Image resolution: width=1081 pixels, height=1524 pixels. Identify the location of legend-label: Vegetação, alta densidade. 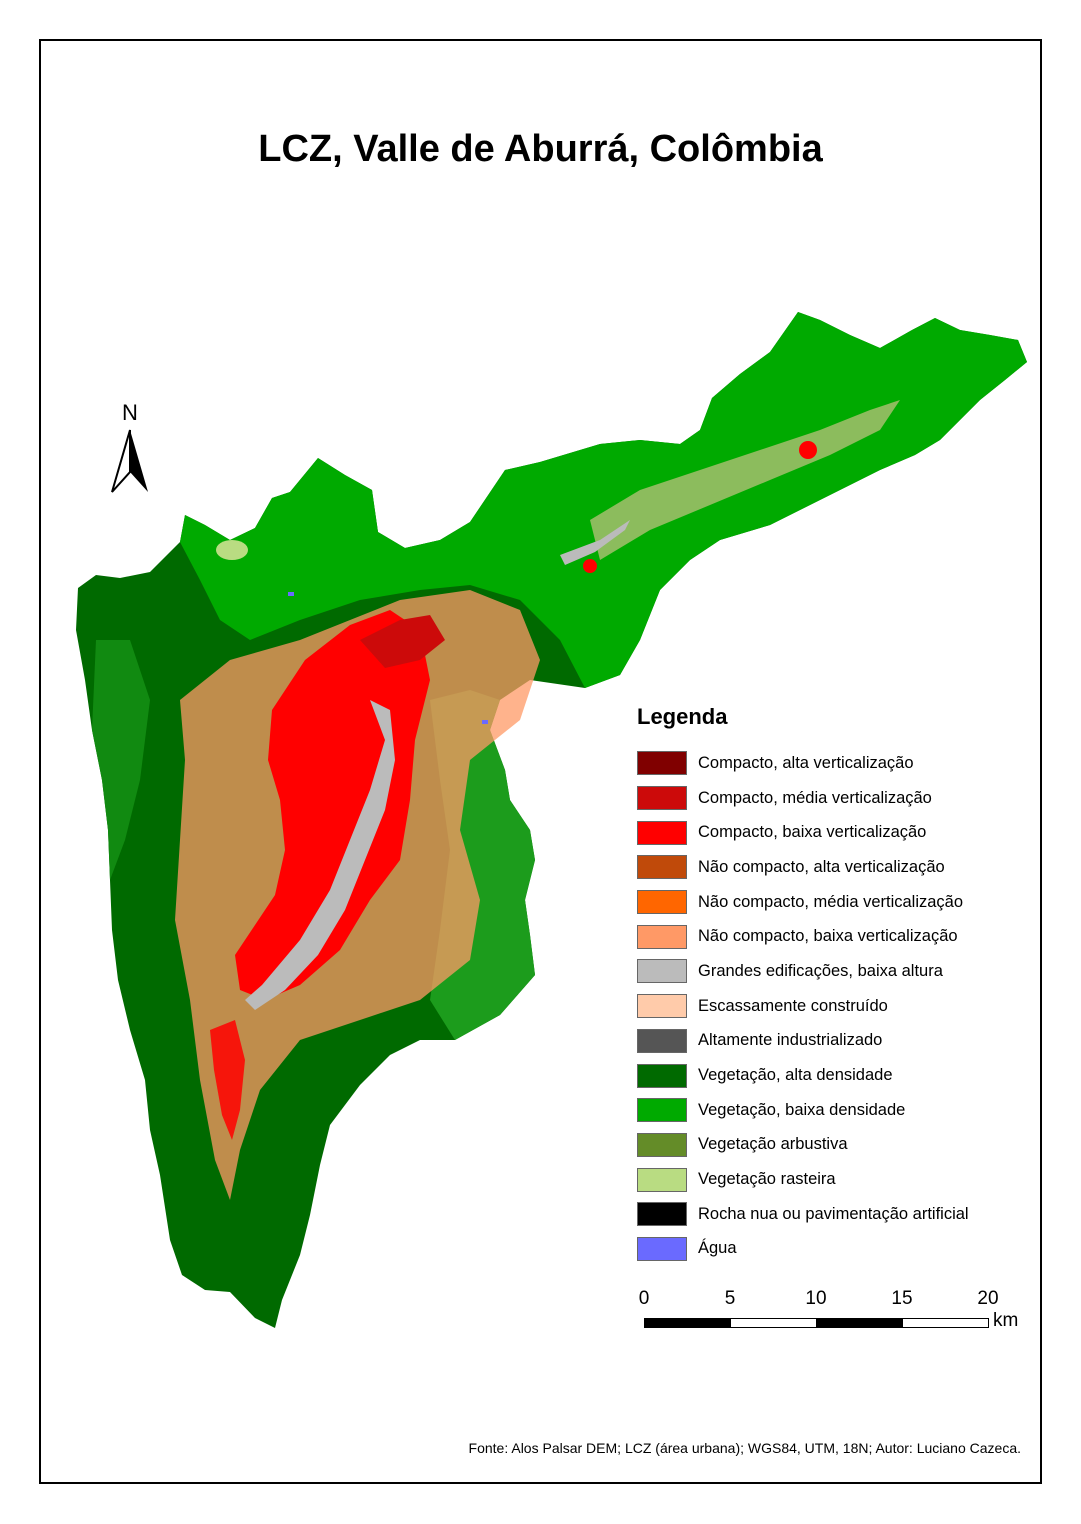
(795, 1075).